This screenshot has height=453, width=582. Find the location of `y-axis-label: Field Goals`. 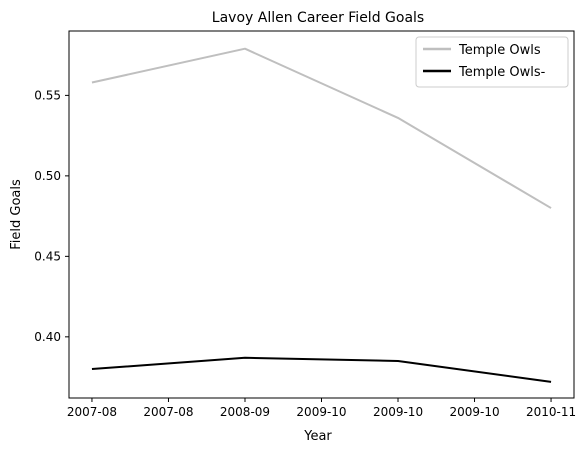

y-axis-label: Field Goals is located at coordinates (16, 214).